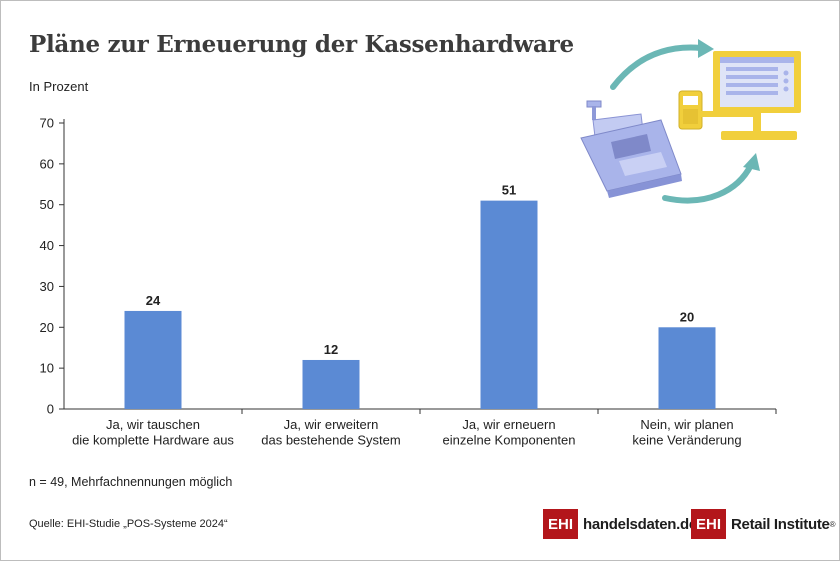  What do you see at coordinates (509, 190) in the screenshot?
I see `data-label: 51` at bounding box center [509, 190].